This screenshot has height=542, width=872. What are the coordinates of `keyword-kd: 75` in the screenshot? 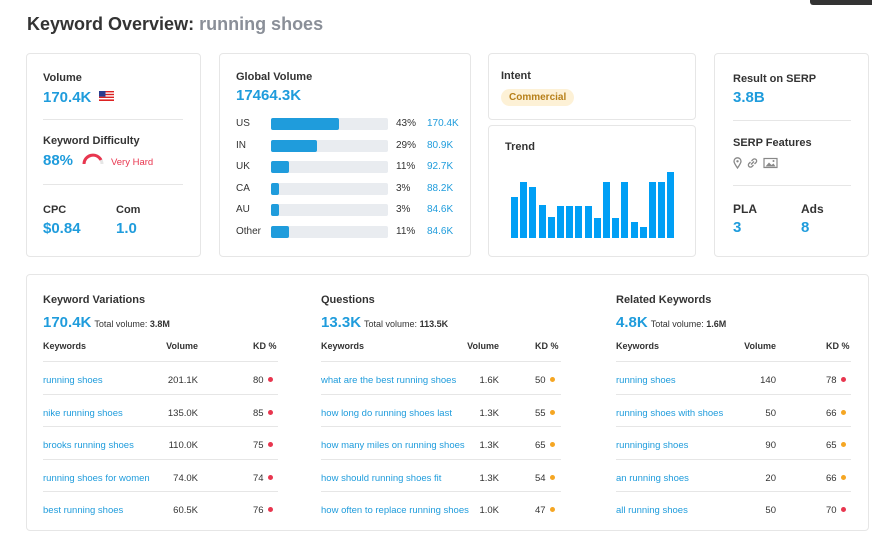 It's located at (263, 445).